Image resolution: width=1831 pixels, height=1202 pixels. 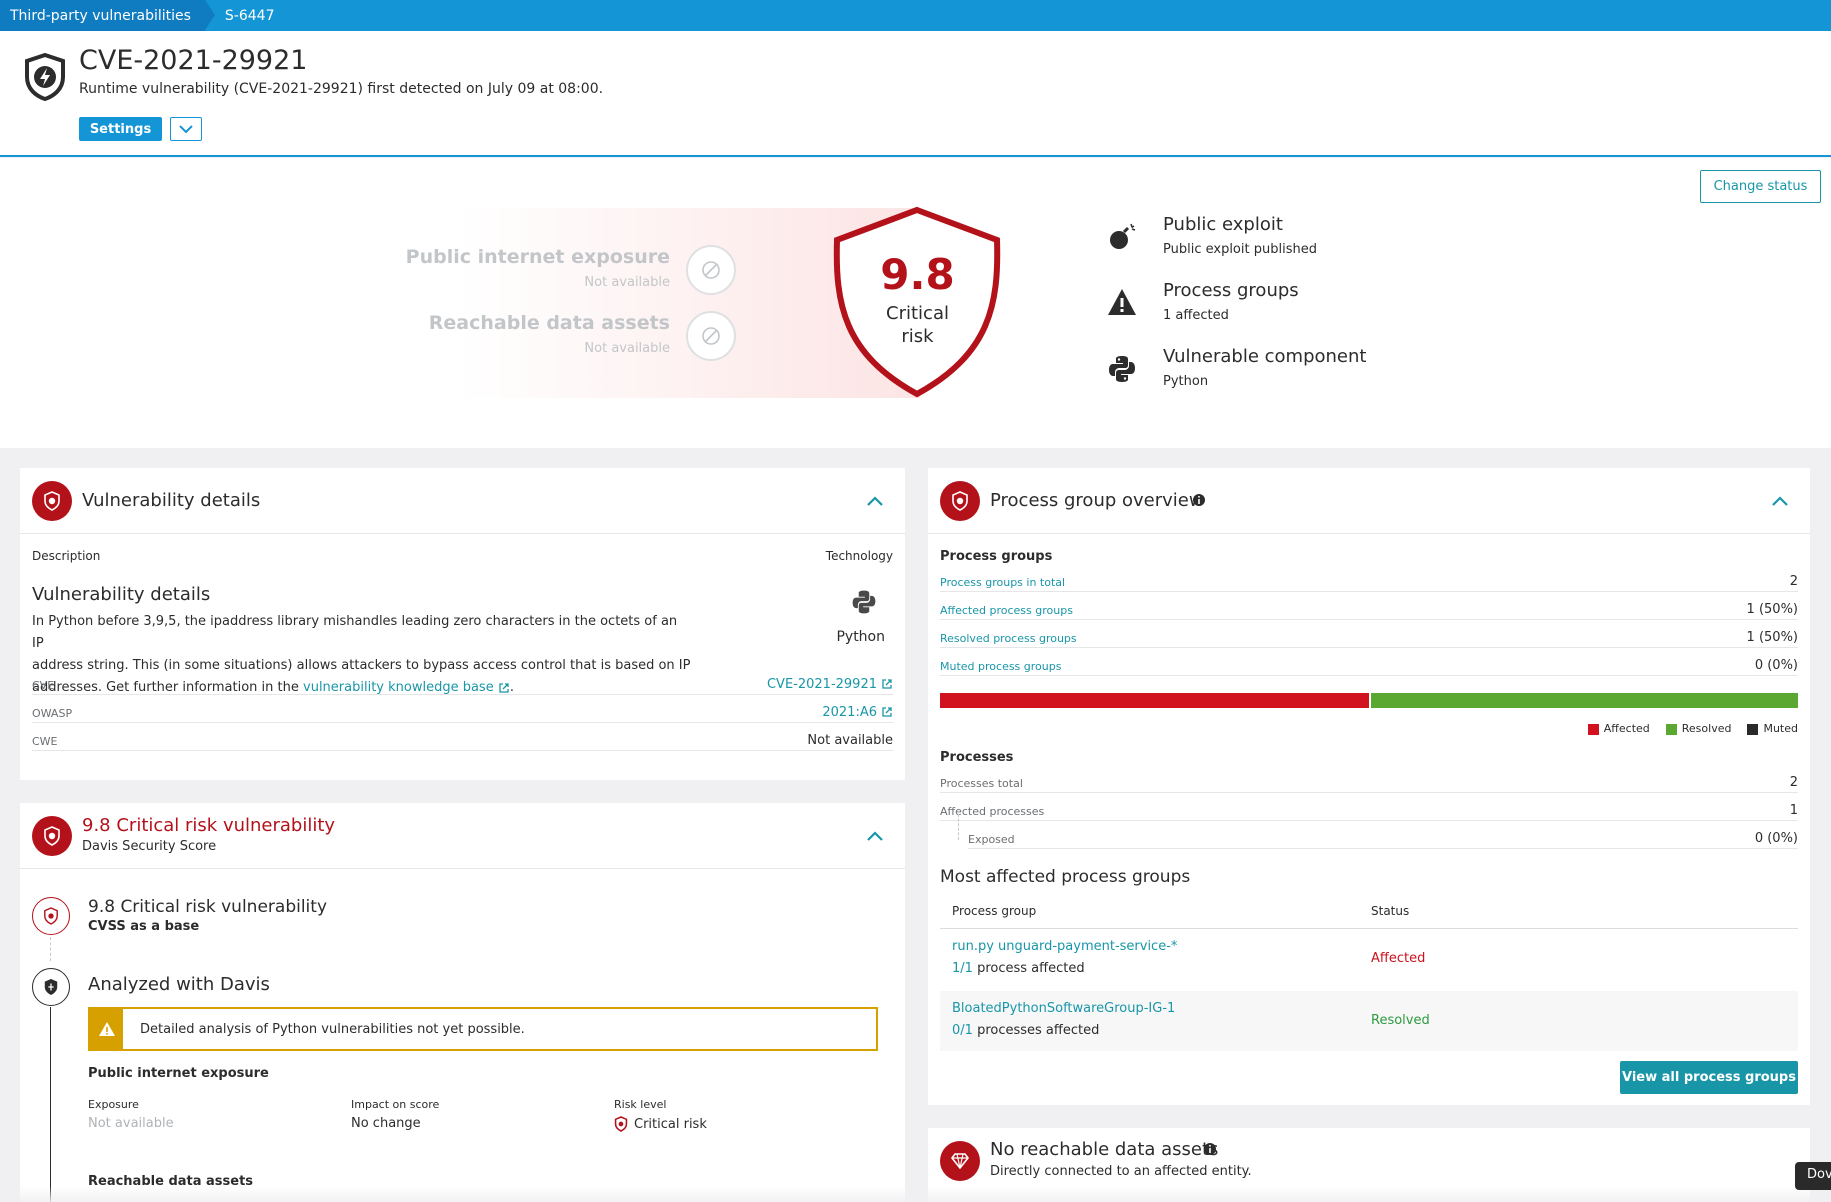 I want to click on card-header: Vulnerability details, so click(x=462, y=501).